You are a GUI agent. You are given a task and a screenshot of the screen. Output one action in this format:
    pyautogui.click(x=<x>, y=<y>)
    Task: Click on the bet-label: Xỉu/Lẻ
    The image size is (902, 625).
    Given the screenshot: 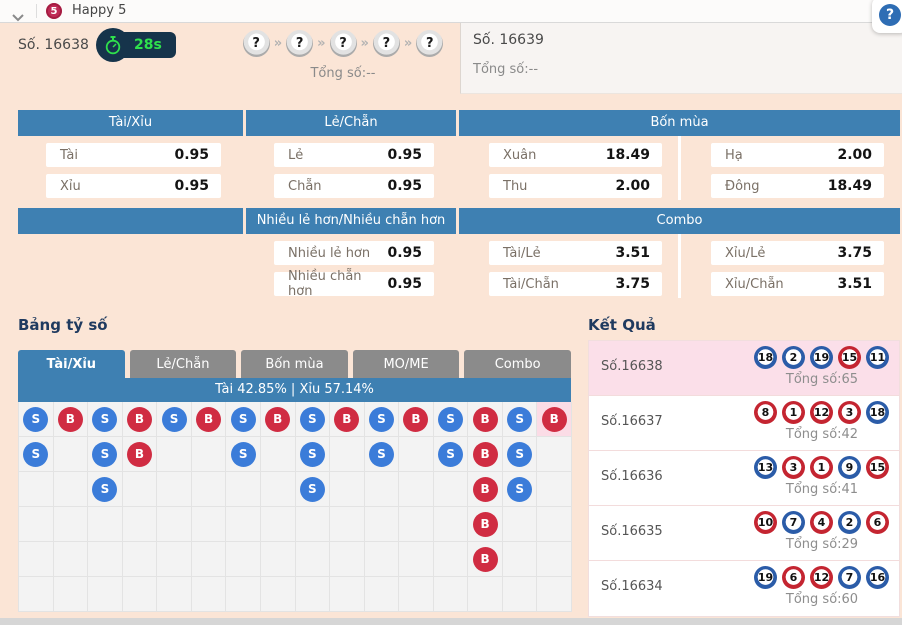 What is the action you would take?
    pyautogui.click(x=745, y=253)
    